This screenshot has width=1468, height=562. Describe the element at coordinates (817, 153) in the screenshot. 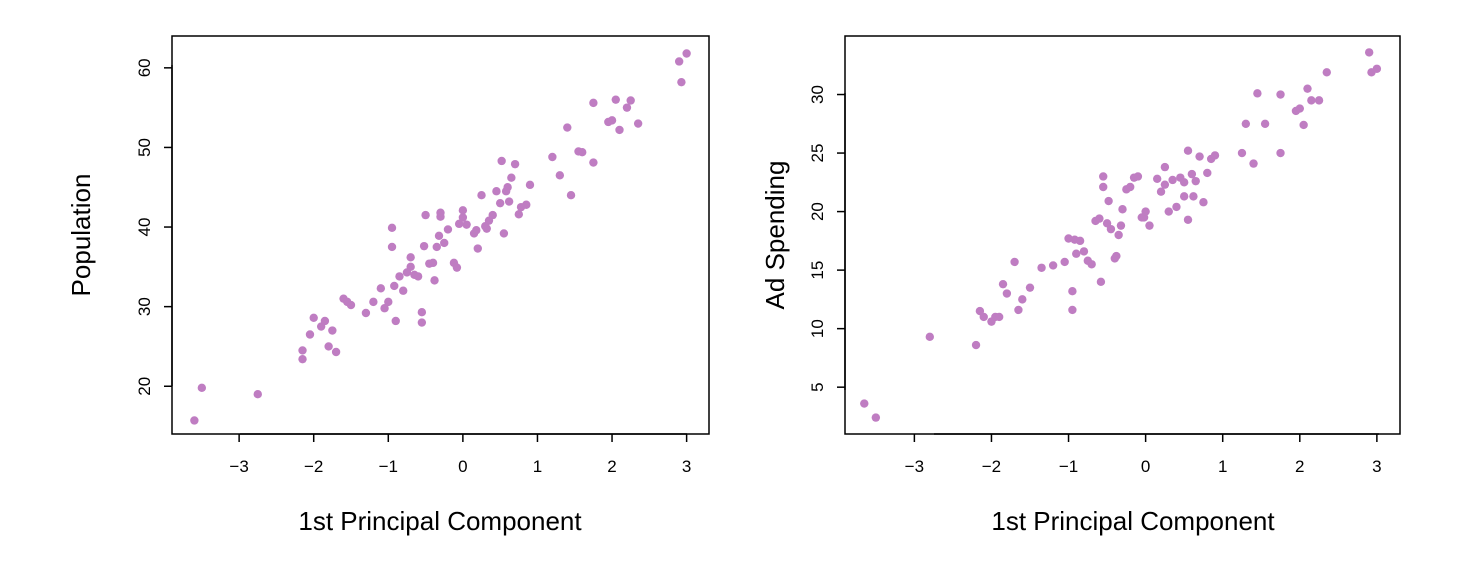

I see `y-tick-label: 25` at that location.